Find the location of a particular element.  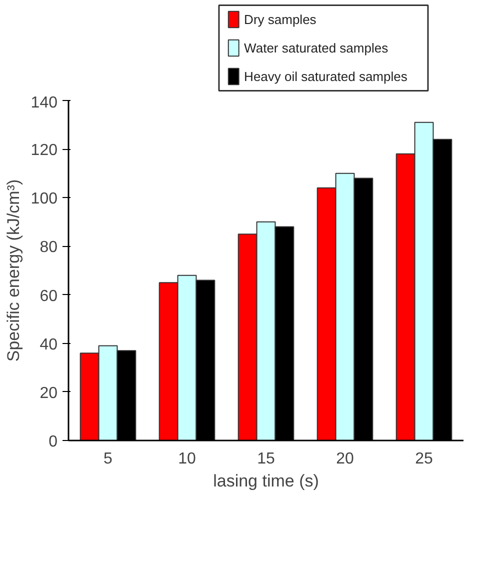

x-axis-title: lasing time (s) is located at coordinates (266, 481).